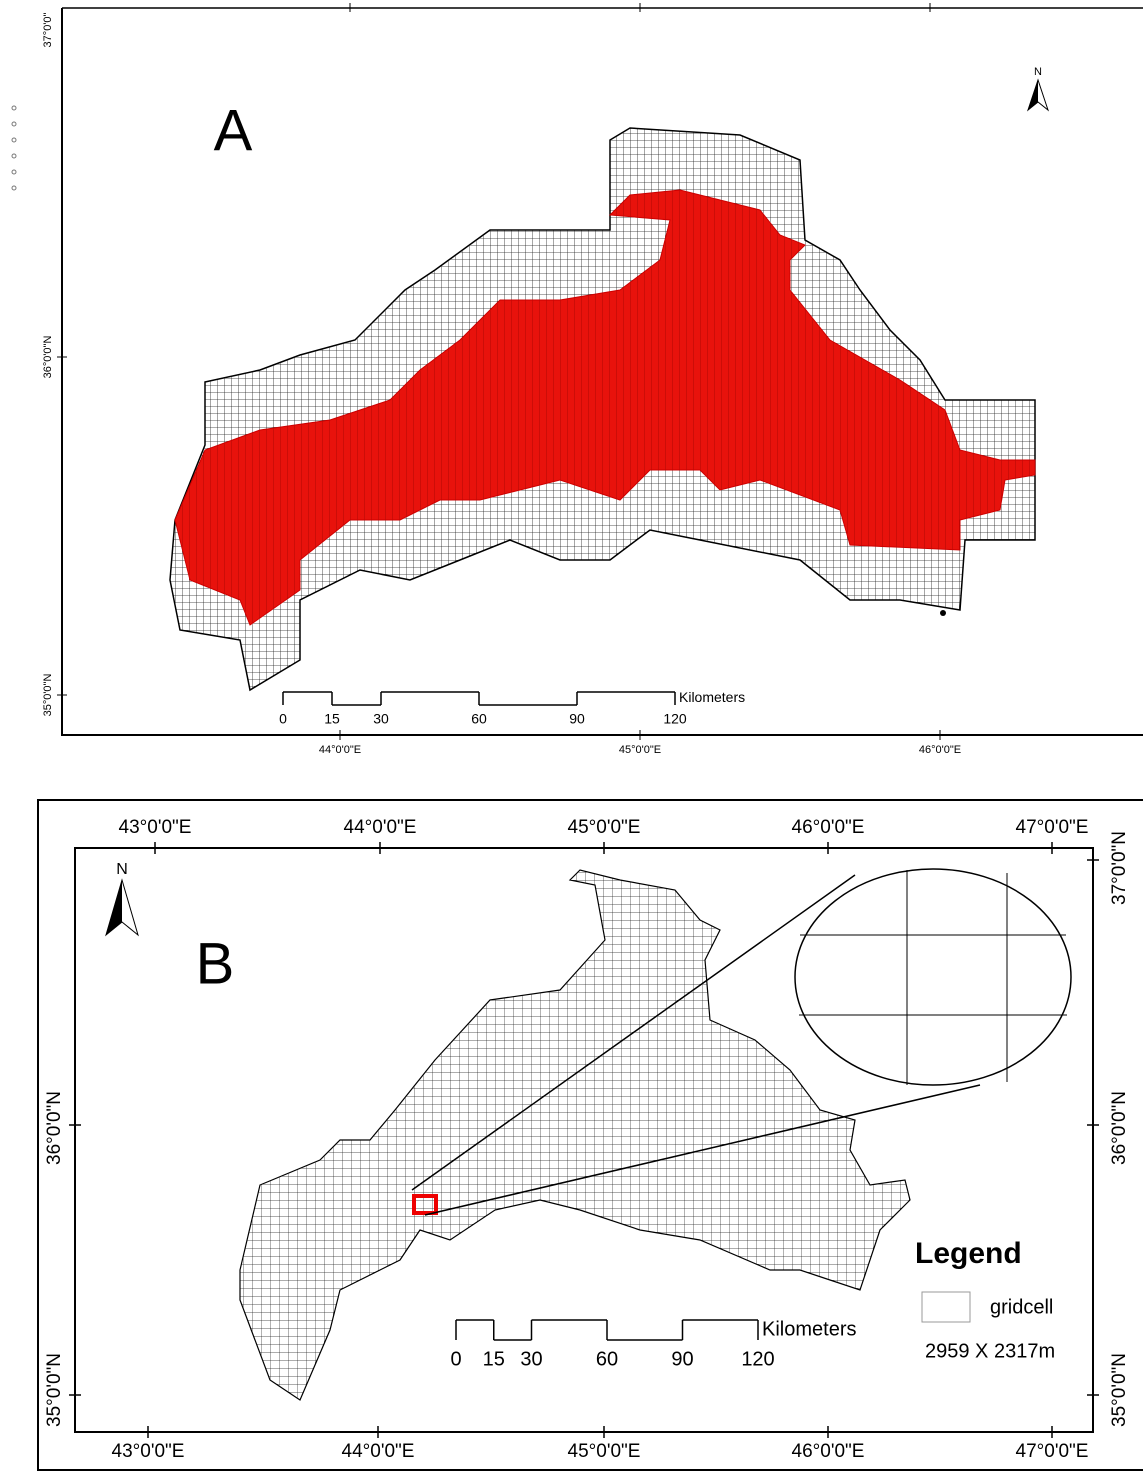 The height and width of the screenshot is (1481, 1143). What do you see at coordinates (233, 130) in the screenshot?
I see `panel-label: A` at bounding box center [233, 130].